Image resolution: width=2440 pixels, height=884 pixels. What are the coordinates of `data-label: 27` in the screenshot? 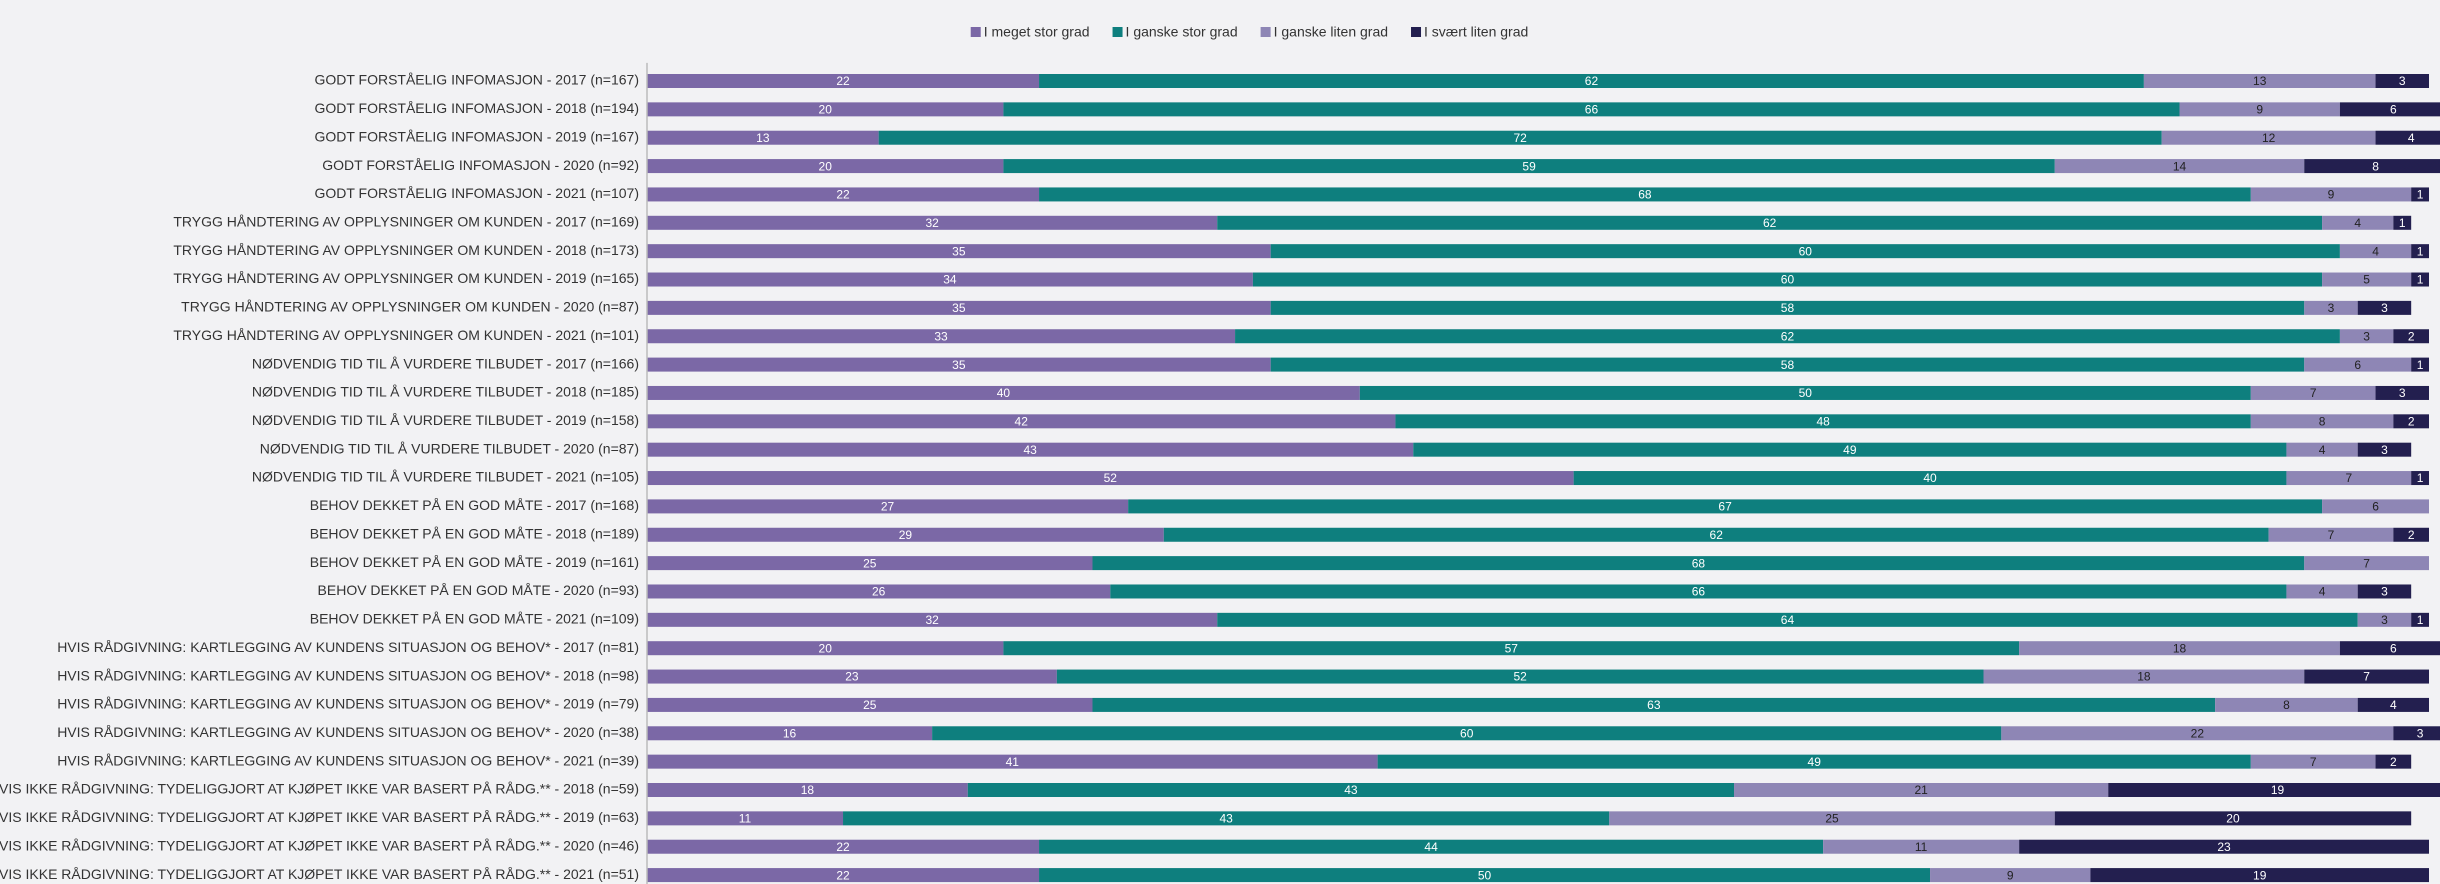 It's located at (888, 507).